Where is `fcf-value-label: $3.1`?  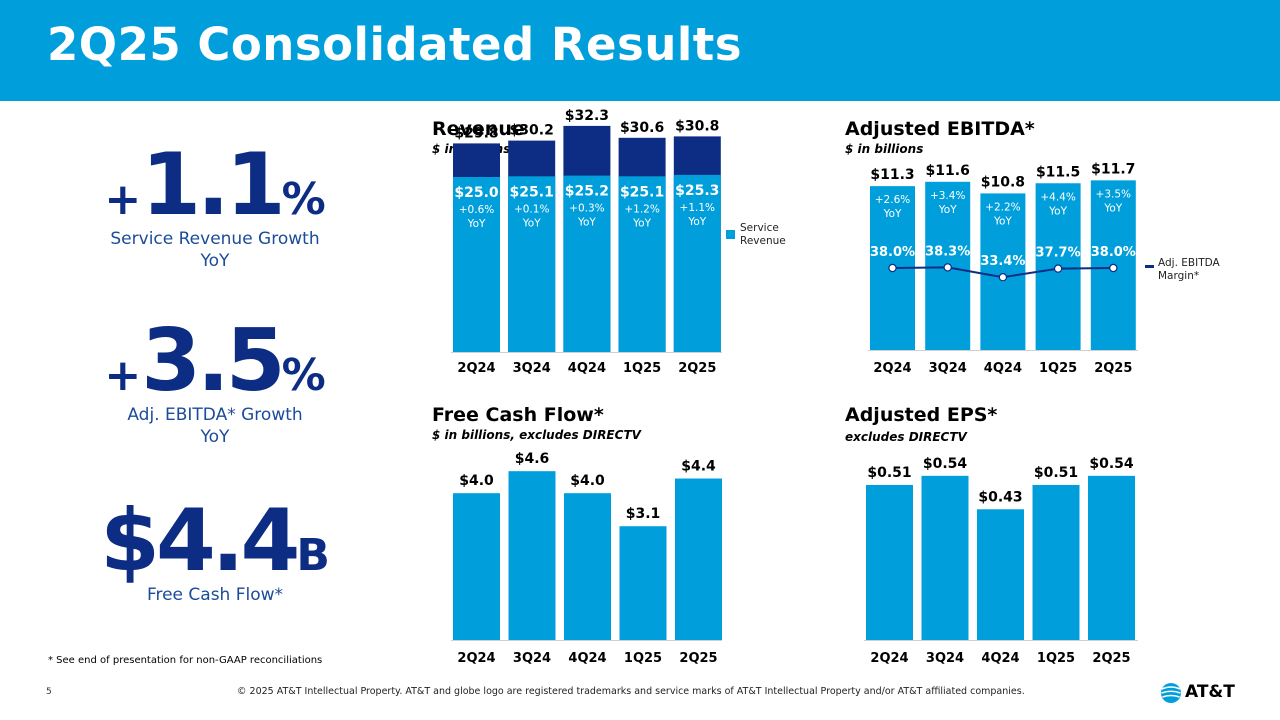 fcf-value-label: $3.1 is located at coordinates (643, 514).